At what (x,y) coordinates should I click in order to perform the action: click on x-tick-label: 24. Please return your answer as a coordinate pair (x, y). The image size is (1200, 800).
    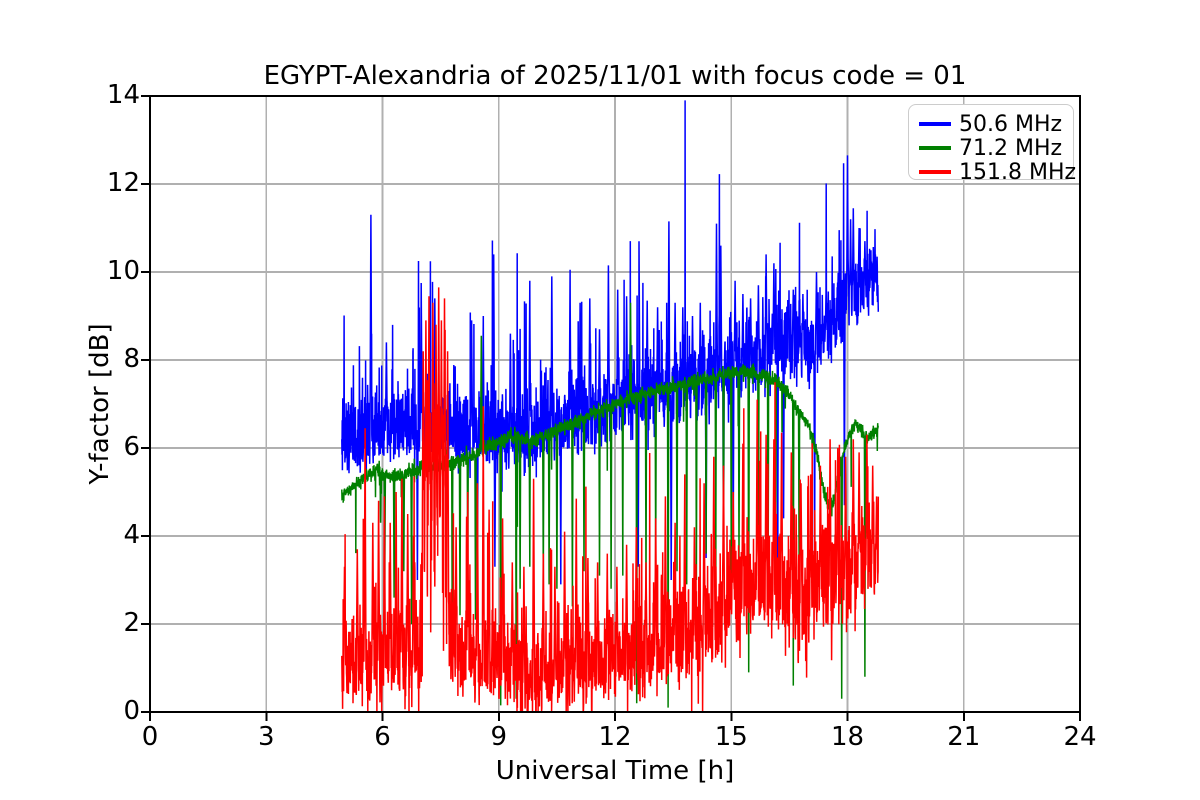
    Looking at the image, I should click on (1080, 737).